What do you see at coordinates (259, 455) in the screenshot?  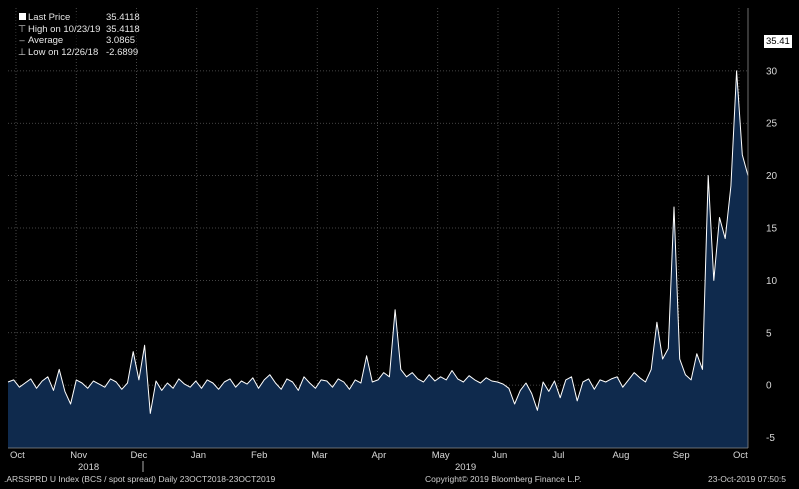 I see `x-month-label: Feb` at bounding box center [259, 455].